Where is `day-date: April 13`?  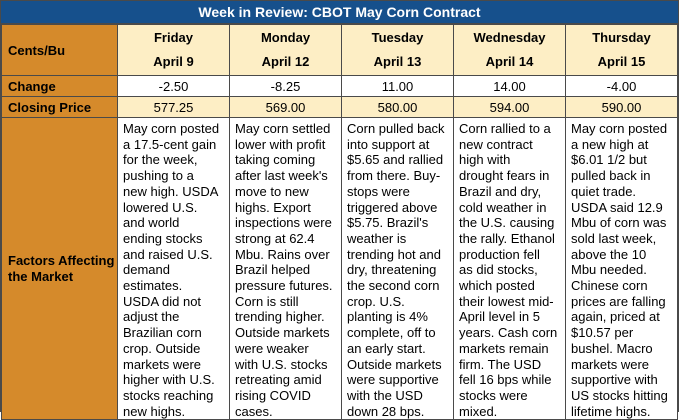
day-date: April 13 is located at coordinates (397, 61).